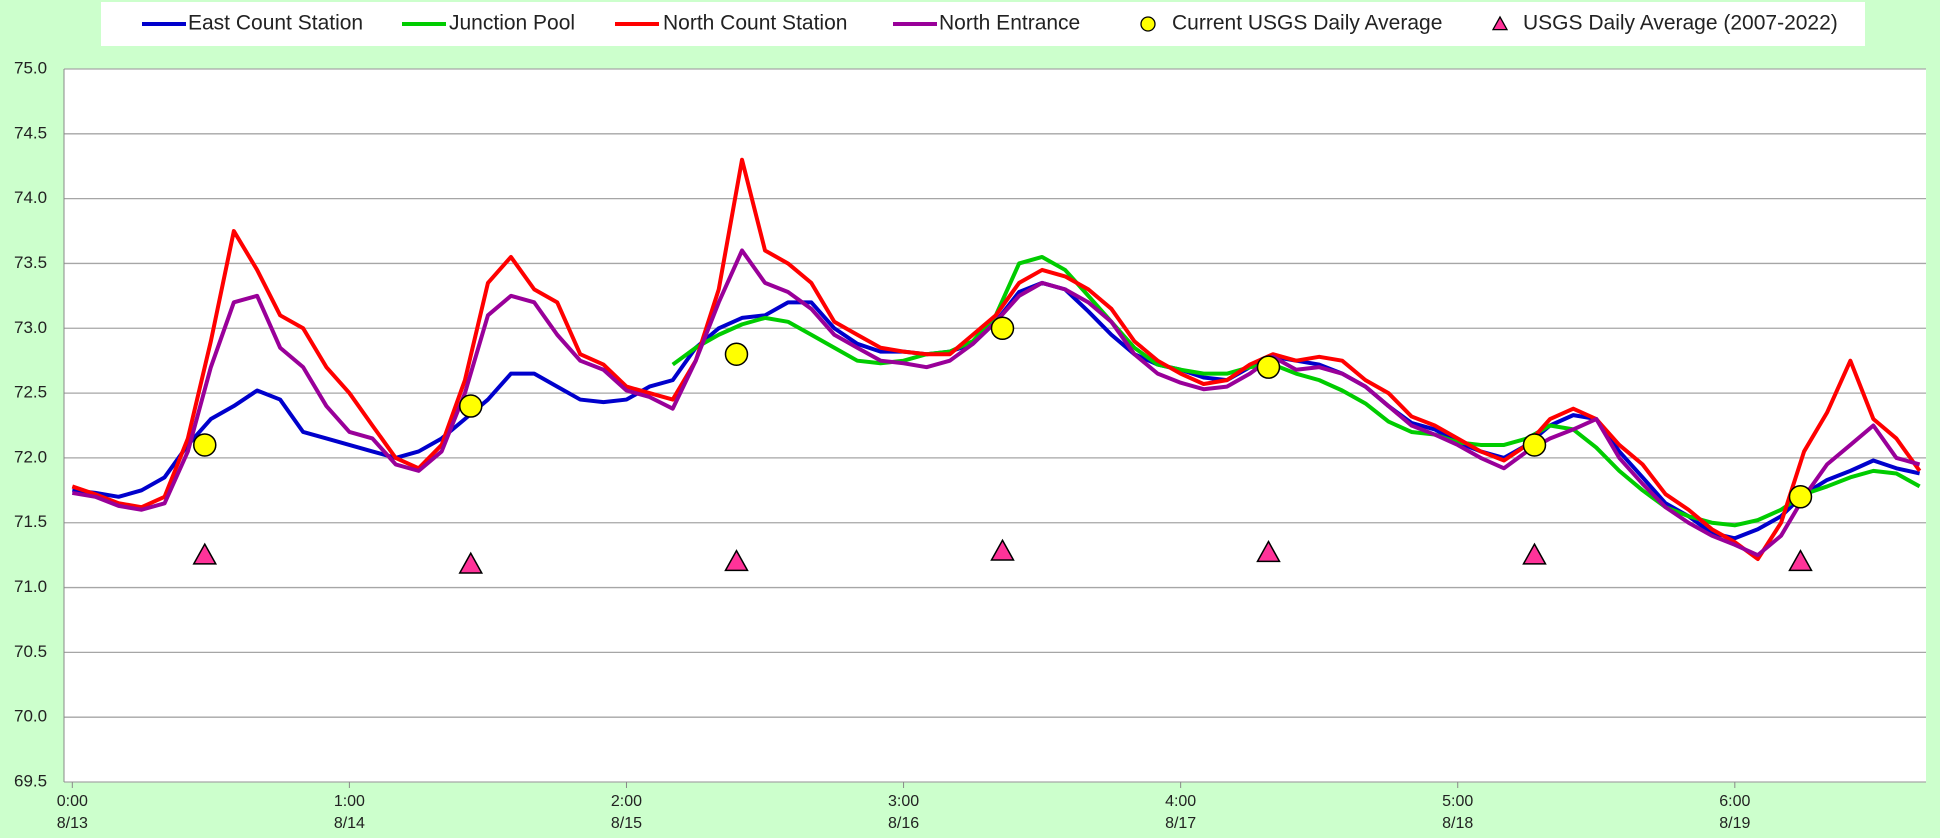 The image size is (1940, 838). What do you see at coordinates (30, 67) in the screenshot?
I see `y-tick-label: 75.0` at bounding box center [30, 67].